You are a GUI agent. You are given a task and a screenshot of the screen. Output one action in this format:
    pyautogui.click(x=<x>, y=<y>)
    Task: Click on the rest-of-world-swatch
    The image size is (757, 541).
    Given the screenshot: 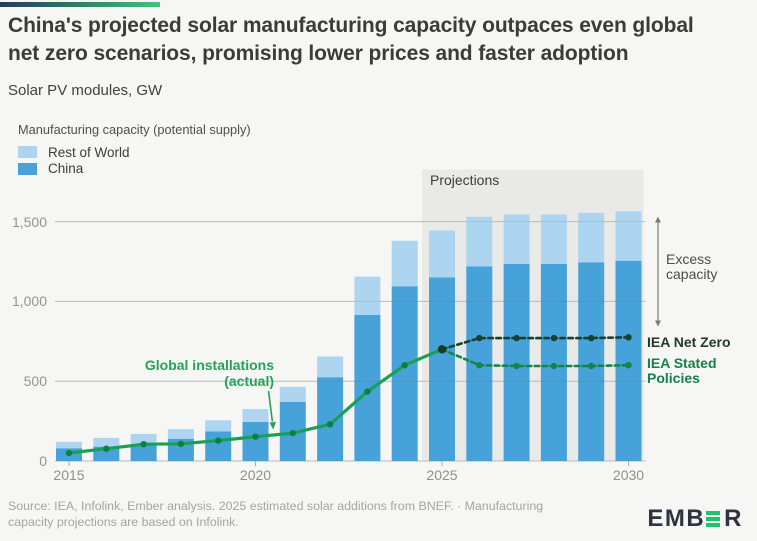 What is the action you would take?
    pyautogui.click(x=27, y=152)
    